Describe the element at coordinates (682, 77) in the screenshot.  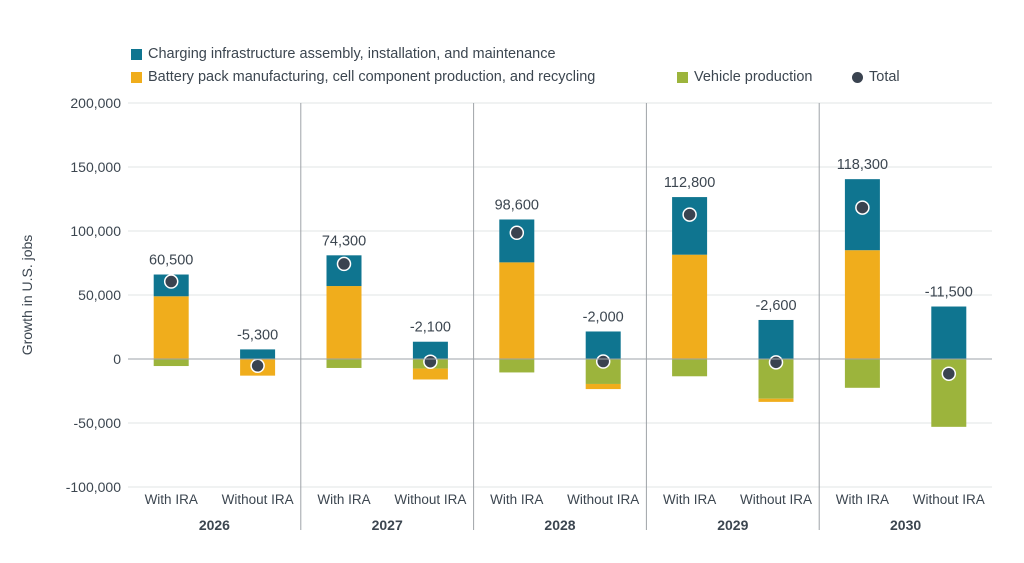
I see `legend-swatch-vehicle` at that location.